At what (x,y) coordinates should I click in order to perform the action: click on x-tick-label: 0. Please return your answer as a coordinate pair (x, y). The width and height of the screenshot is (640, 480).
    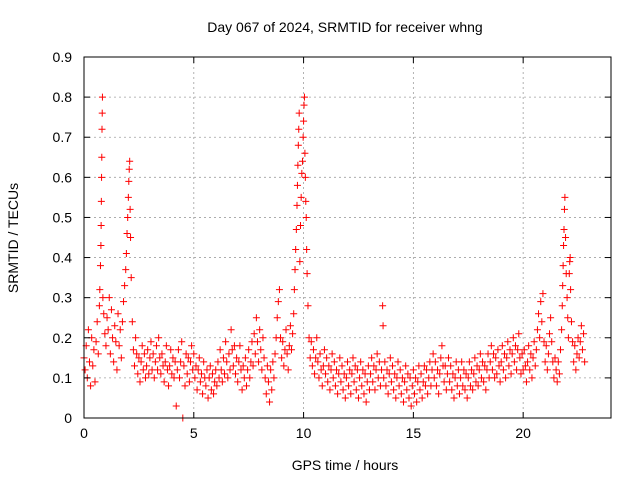
    Looking at the image, I should click on (84, 433).